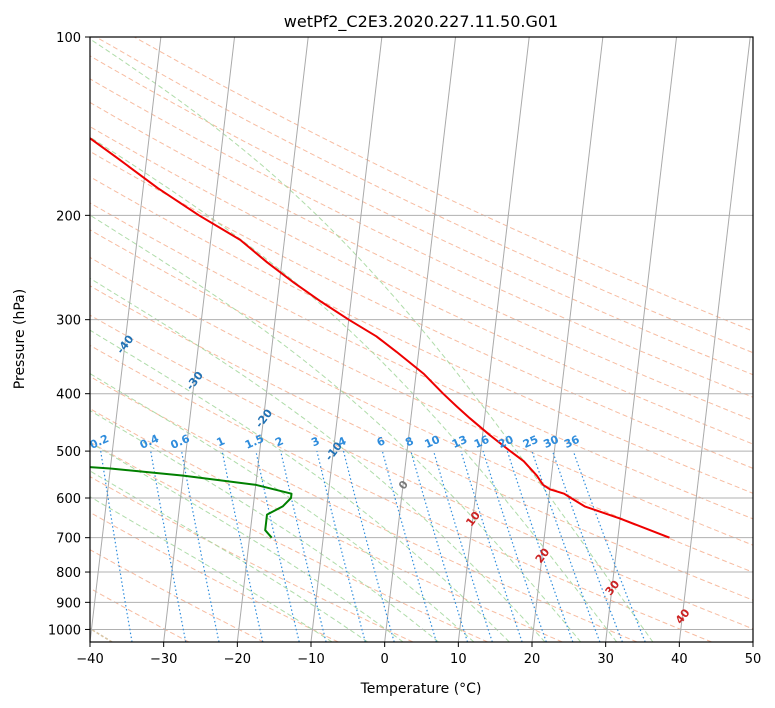 The height and width of the screenshot is (708, 775). What do you see at coordinates (551, 442) in the screenshot?
I see `mixing-ratio-label: 30` at bounding box center [551, 442].